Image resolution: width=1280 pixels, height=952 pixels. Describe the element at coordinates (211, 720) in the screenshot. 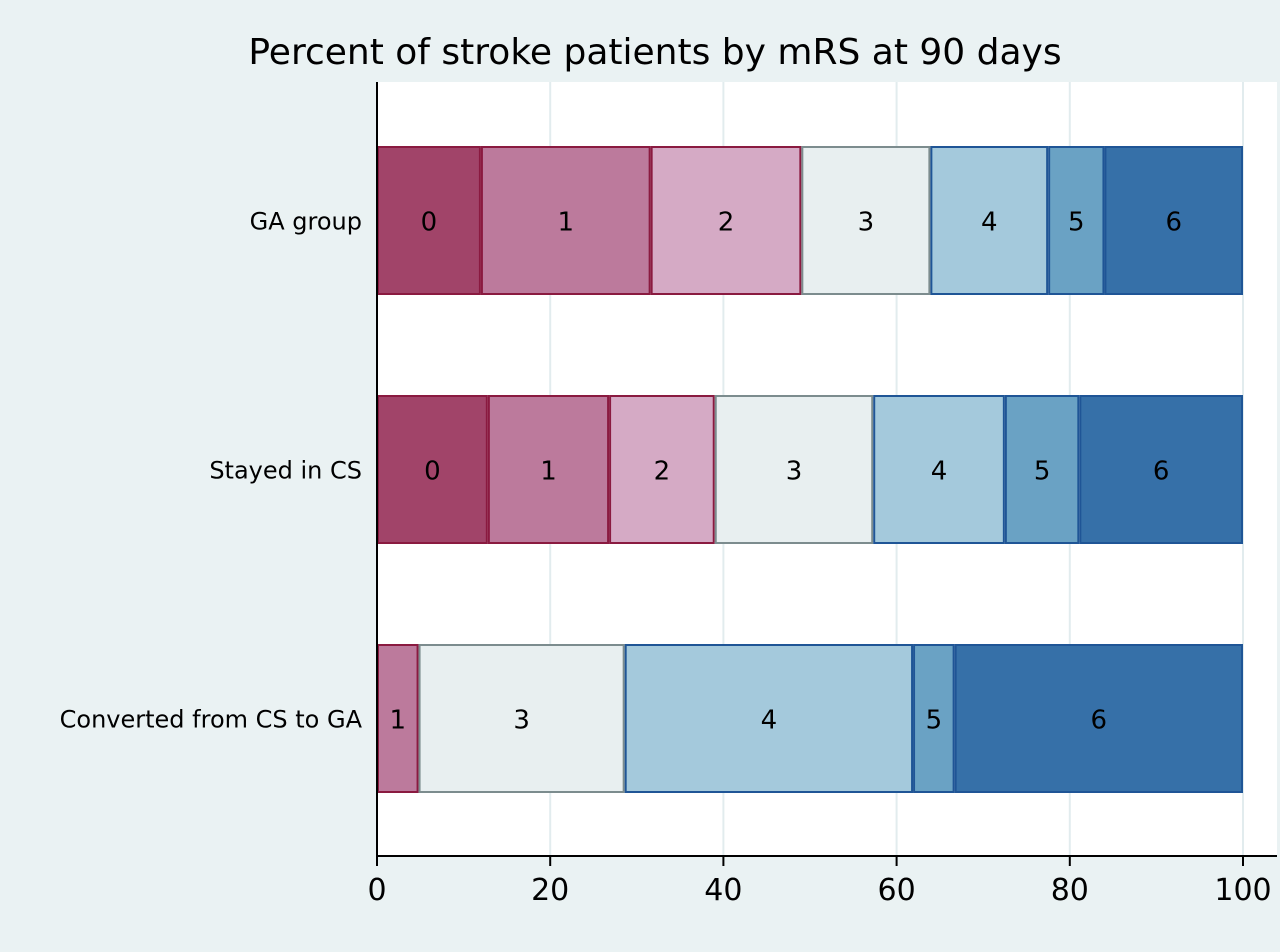

I see `category-label: Converted from CS to GA` at that location.